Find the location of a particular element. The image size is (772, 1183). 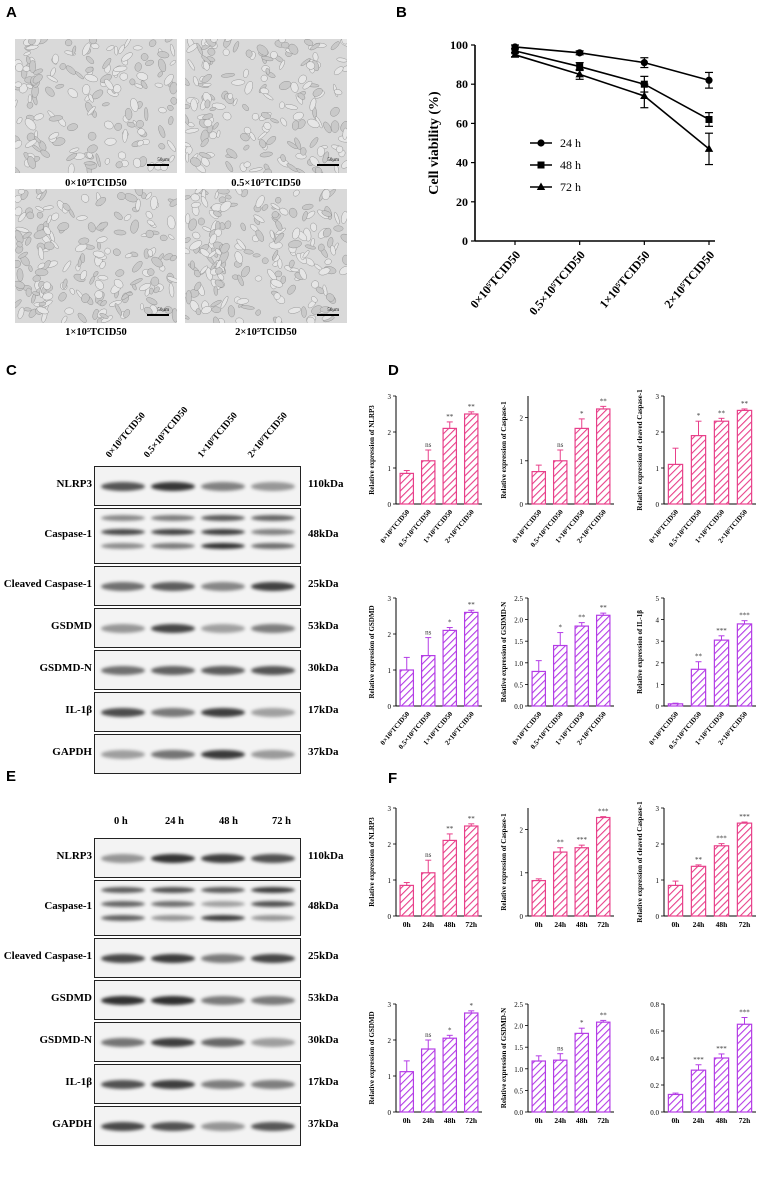

x-tick-label: 72h is located at coordinates (471, 1120).